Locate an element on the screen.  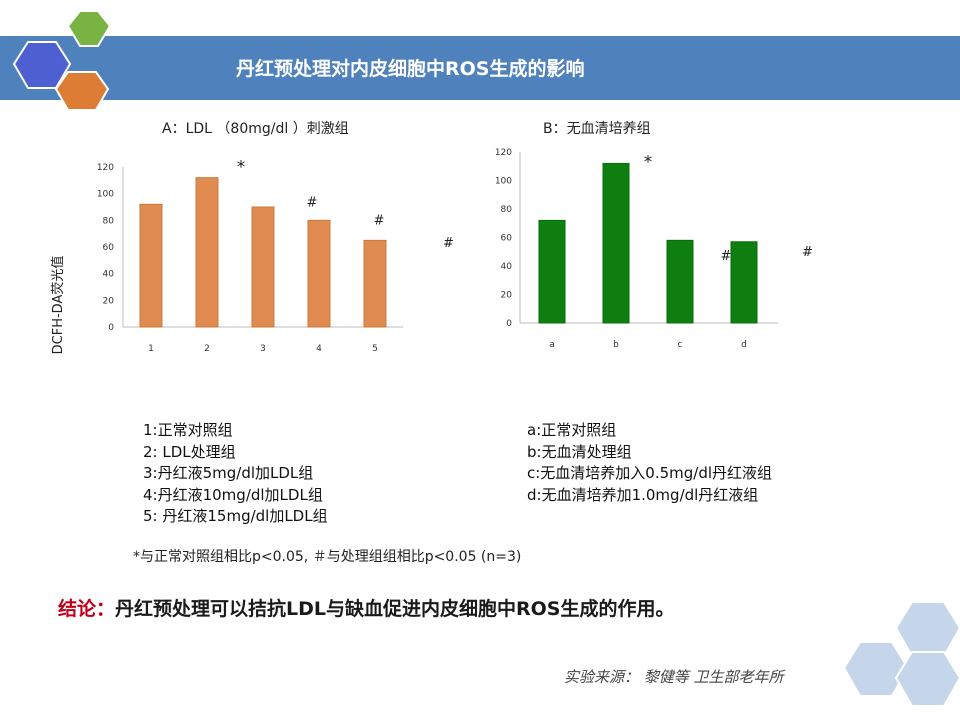
hex-green is located at coordinates (89, 28).